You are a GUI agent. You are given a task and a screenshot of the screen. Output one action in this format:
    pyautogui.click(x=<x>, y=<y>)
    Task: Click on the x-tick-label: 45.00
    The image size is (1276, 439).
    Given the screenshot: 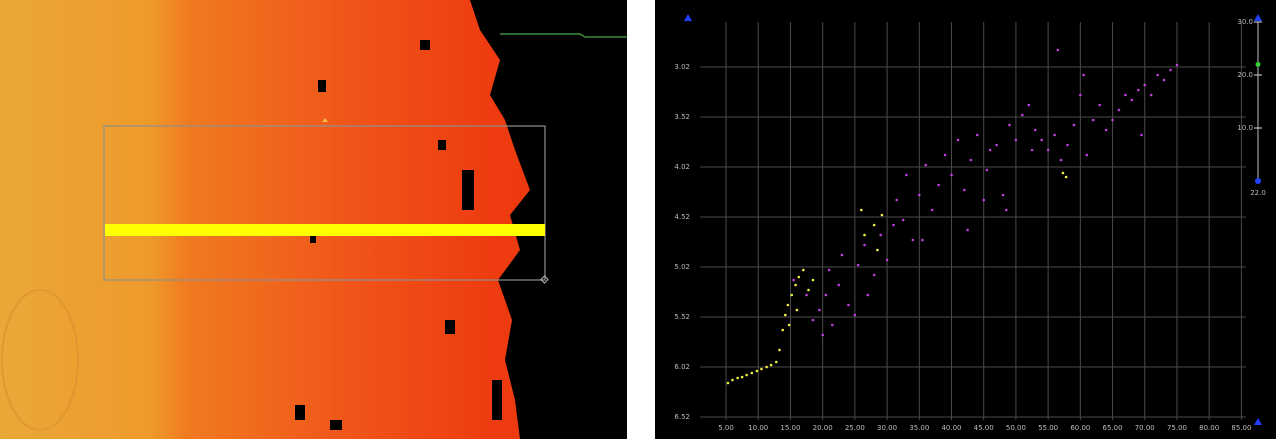 What is the action you would take?
    pyautogui.click(x=984, y=428)
    